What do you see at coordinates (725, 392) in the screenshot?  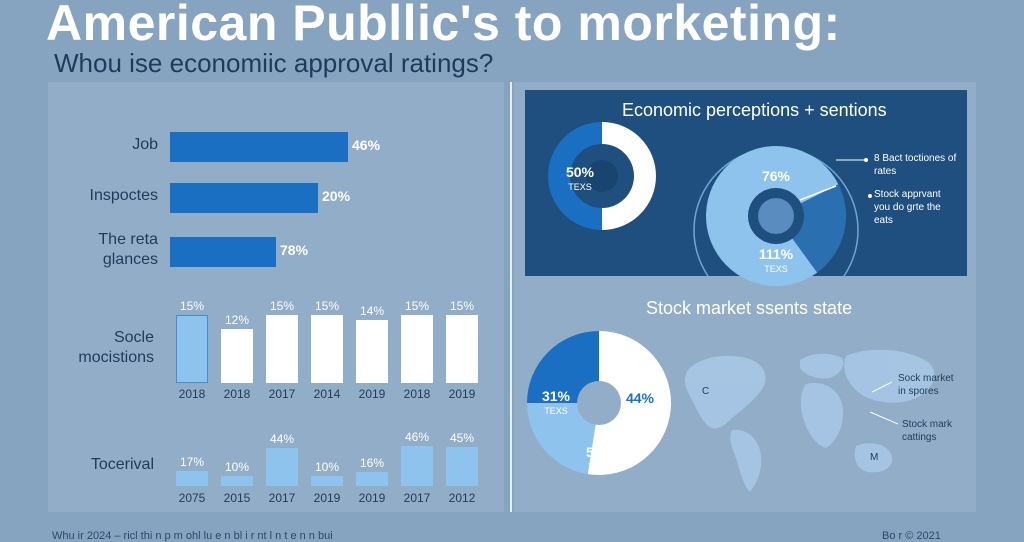 I see `map-continent-north-america` at bounding box center [725, 392].